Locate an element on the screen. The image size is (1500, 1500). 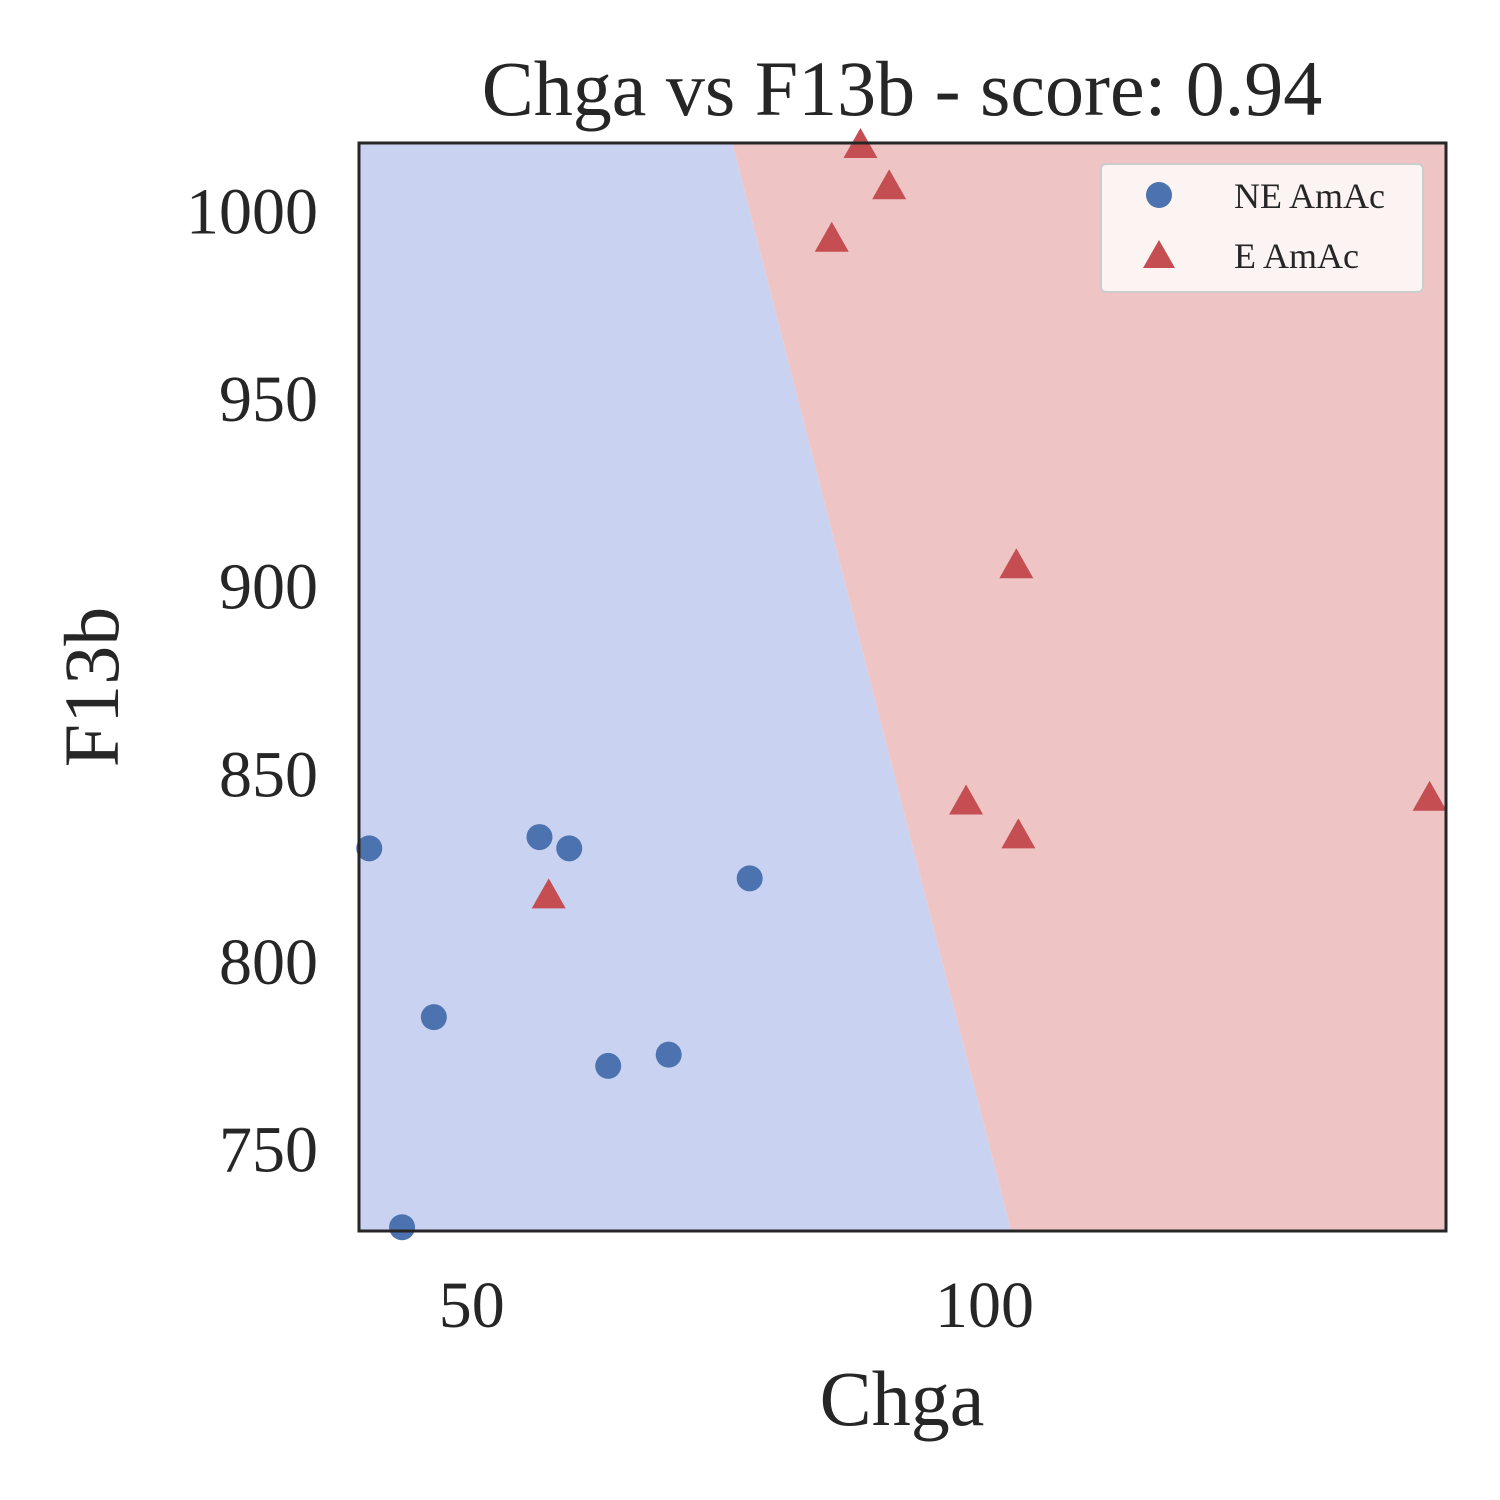
chart-title: Chga vs F13b - score: 0.94 is located at coordinates (902, 88).